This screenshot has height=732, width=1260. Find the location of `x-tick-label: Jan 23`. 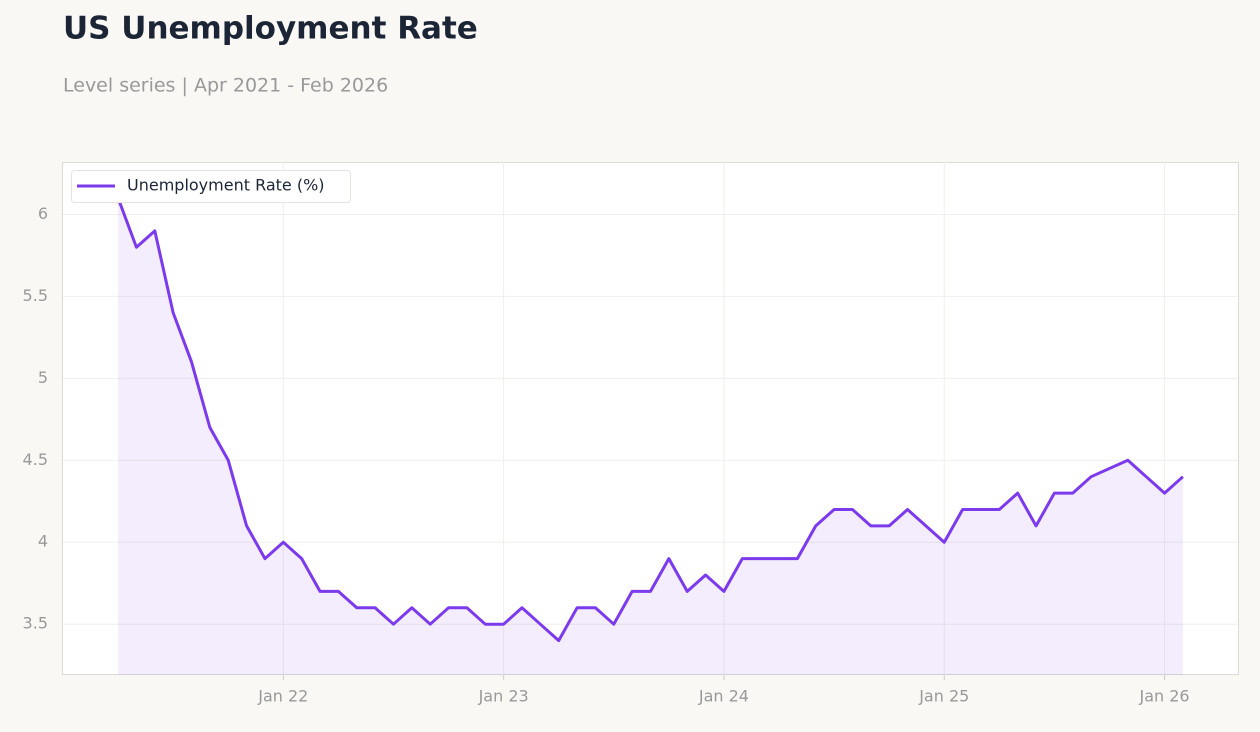

x-tick-label: Jan 23 is located at coordinates (503, 696).